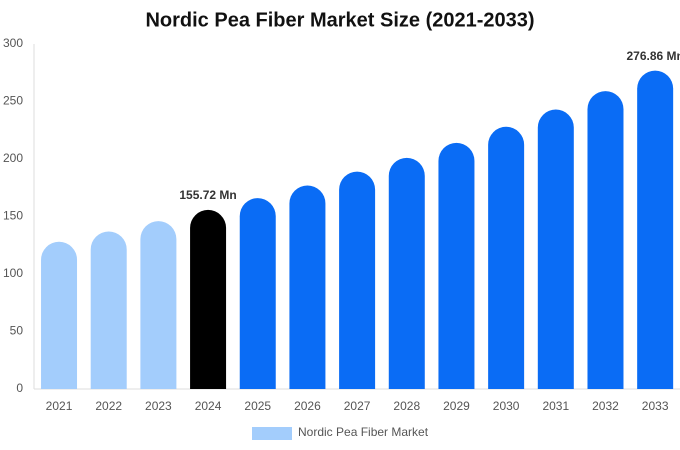 Image resolution: width=680 pixels, height=450 pixels. Describe the element at coordinates (257, 406) in the screenshot. I see `x-tick-label: 2025` at that location.